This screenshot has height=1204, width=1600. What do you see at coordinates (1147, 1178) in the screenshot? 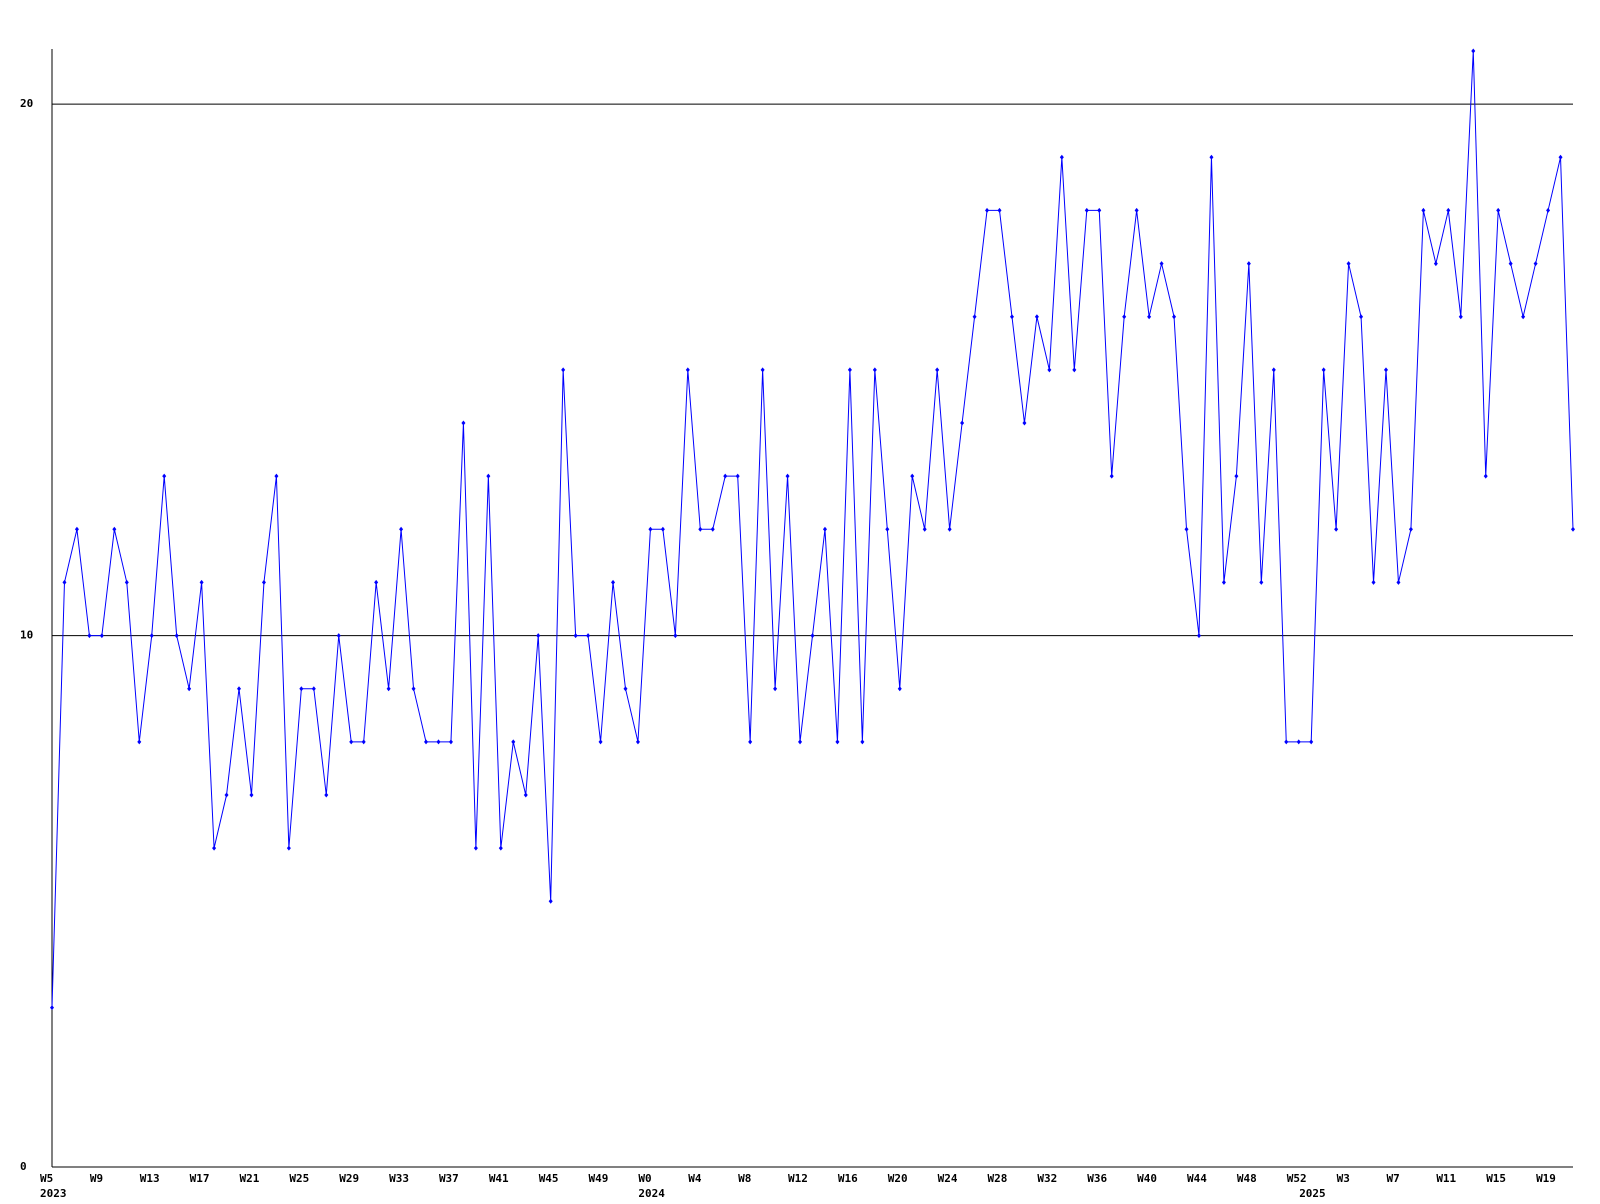
I see `x-tick-label: W40` at bounding box center [1147, 1178].